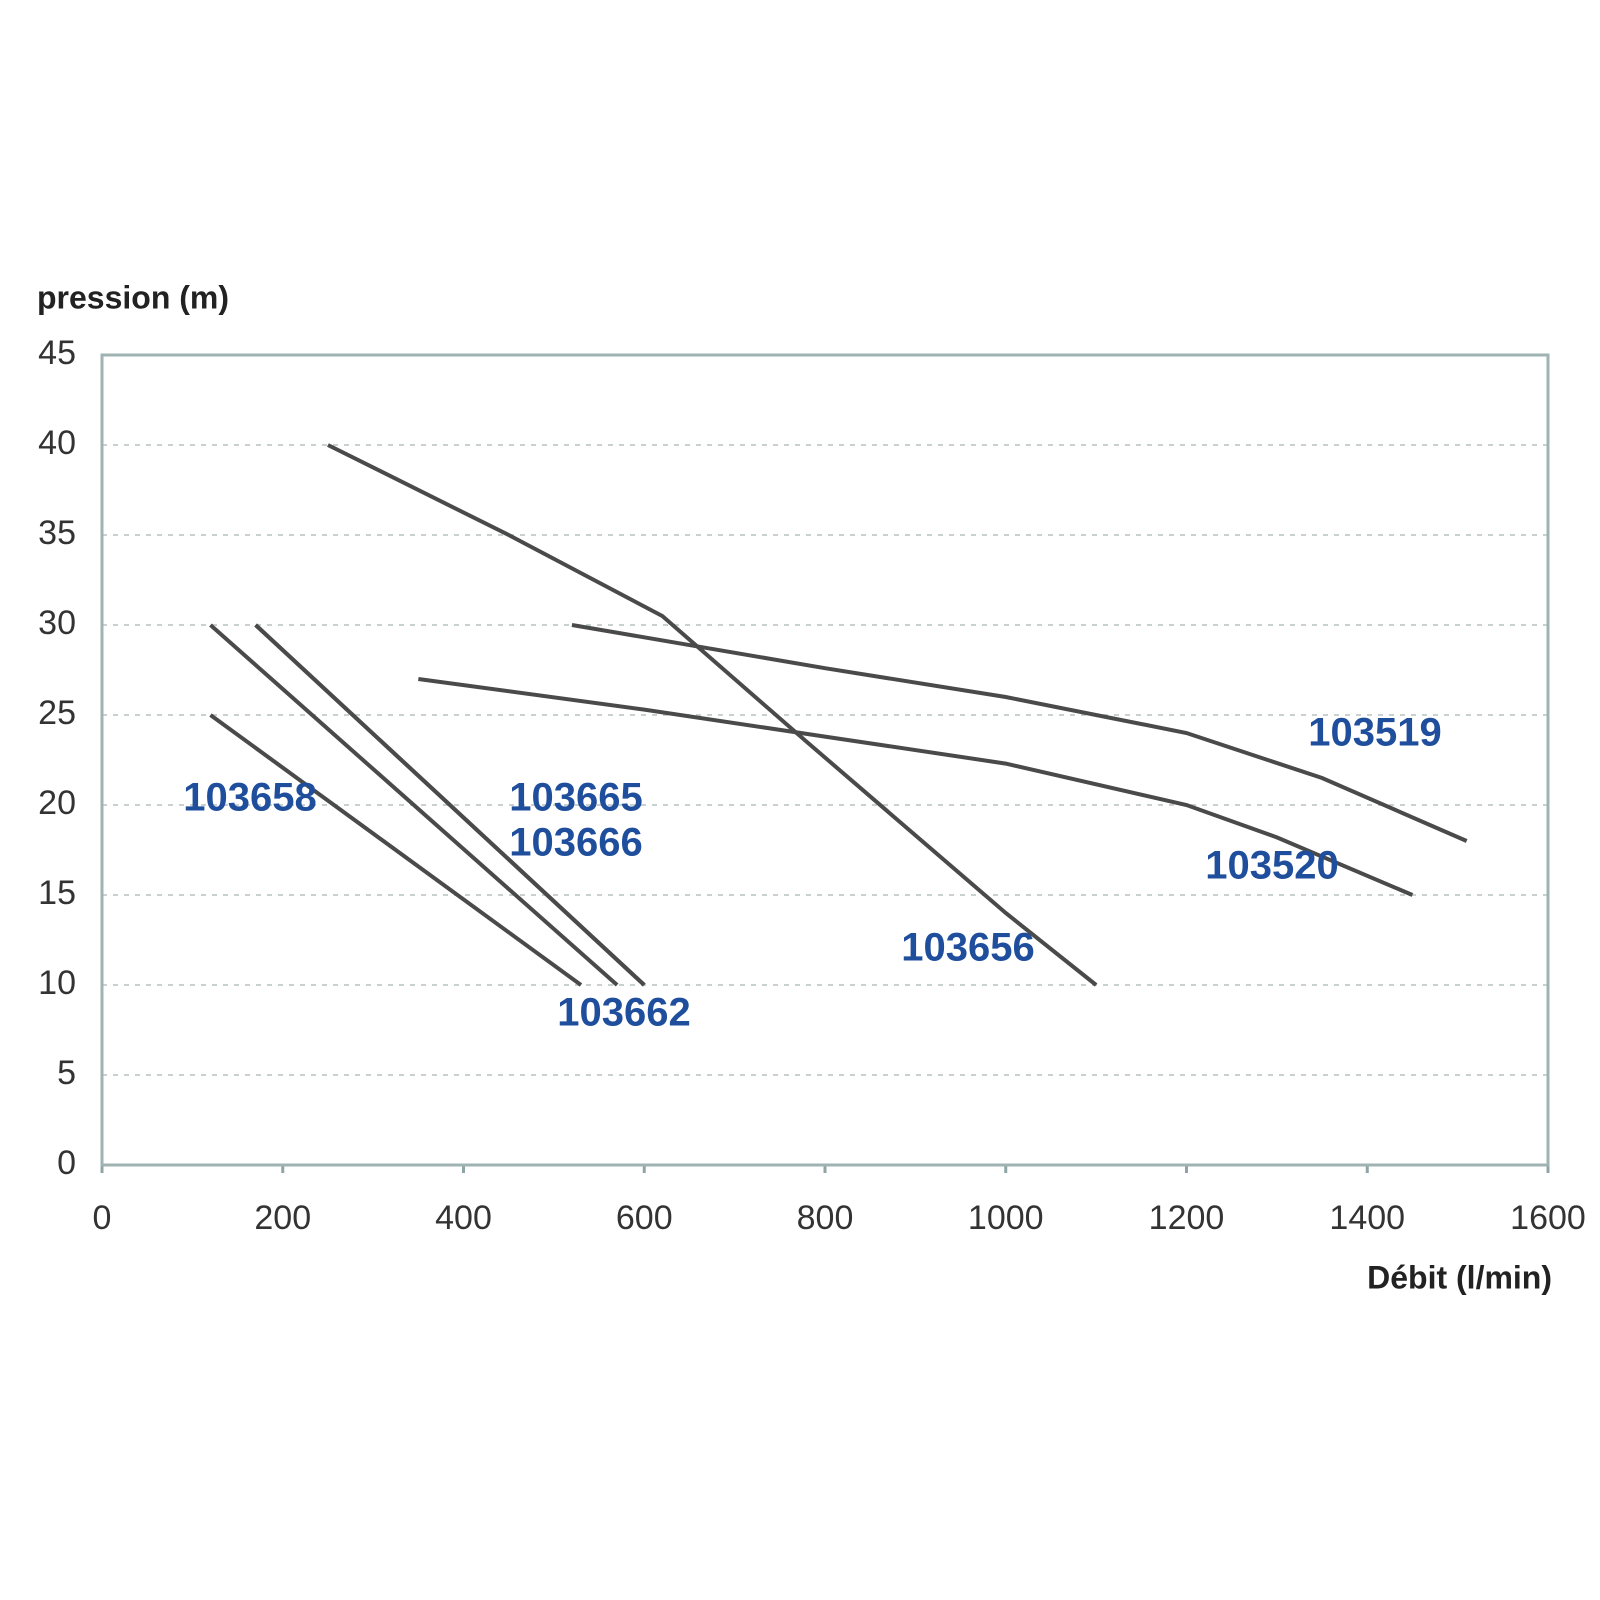  Describe the element at coordinates (1006, 1218) in the screenshot. I see `x-tick-label: 1000` at that location.